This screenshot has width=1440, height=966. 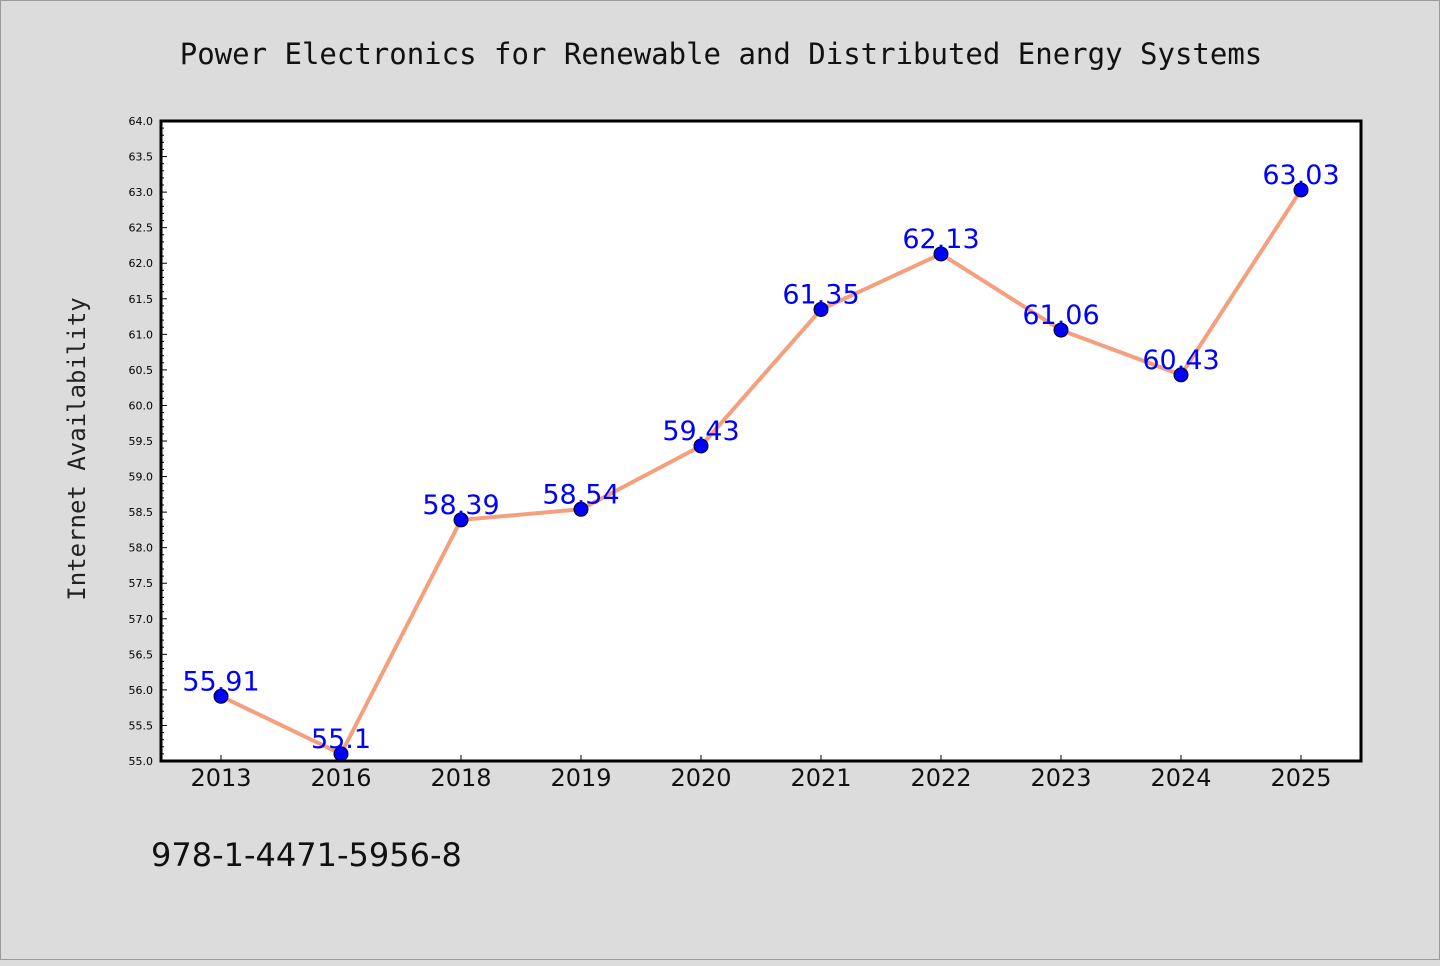 I want to click on y-tick-label: 64.0, so click(x=141, y=121).